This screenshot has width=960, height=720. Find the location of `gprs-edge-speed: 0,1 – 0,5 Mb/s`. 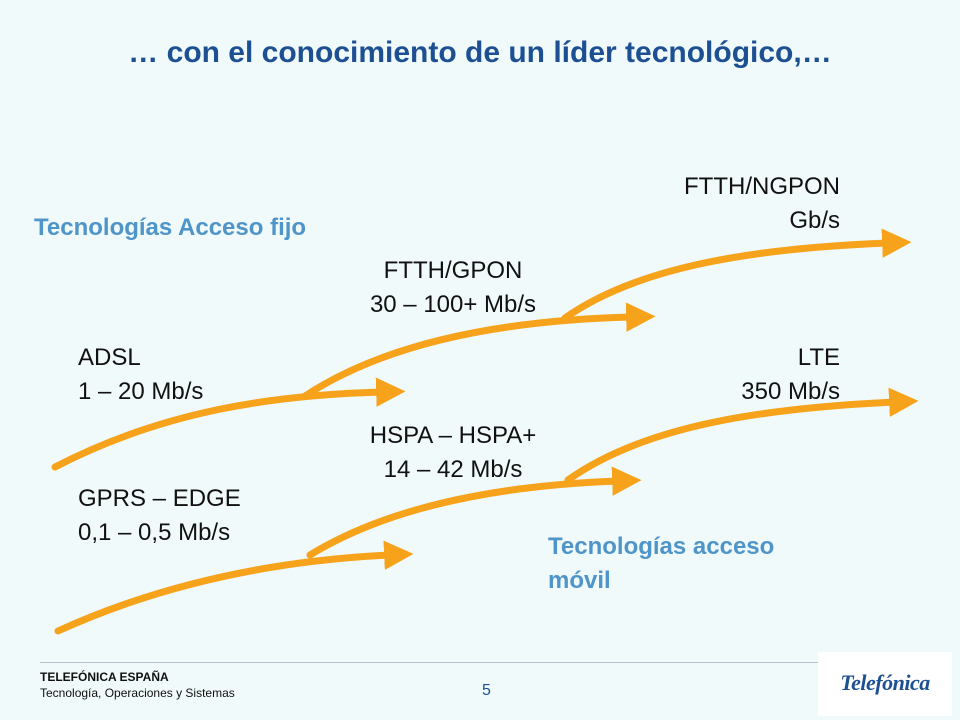

gprs-edge-speed: 0,1 – 0,5 Mb/s is located at coordinates (154, 532).